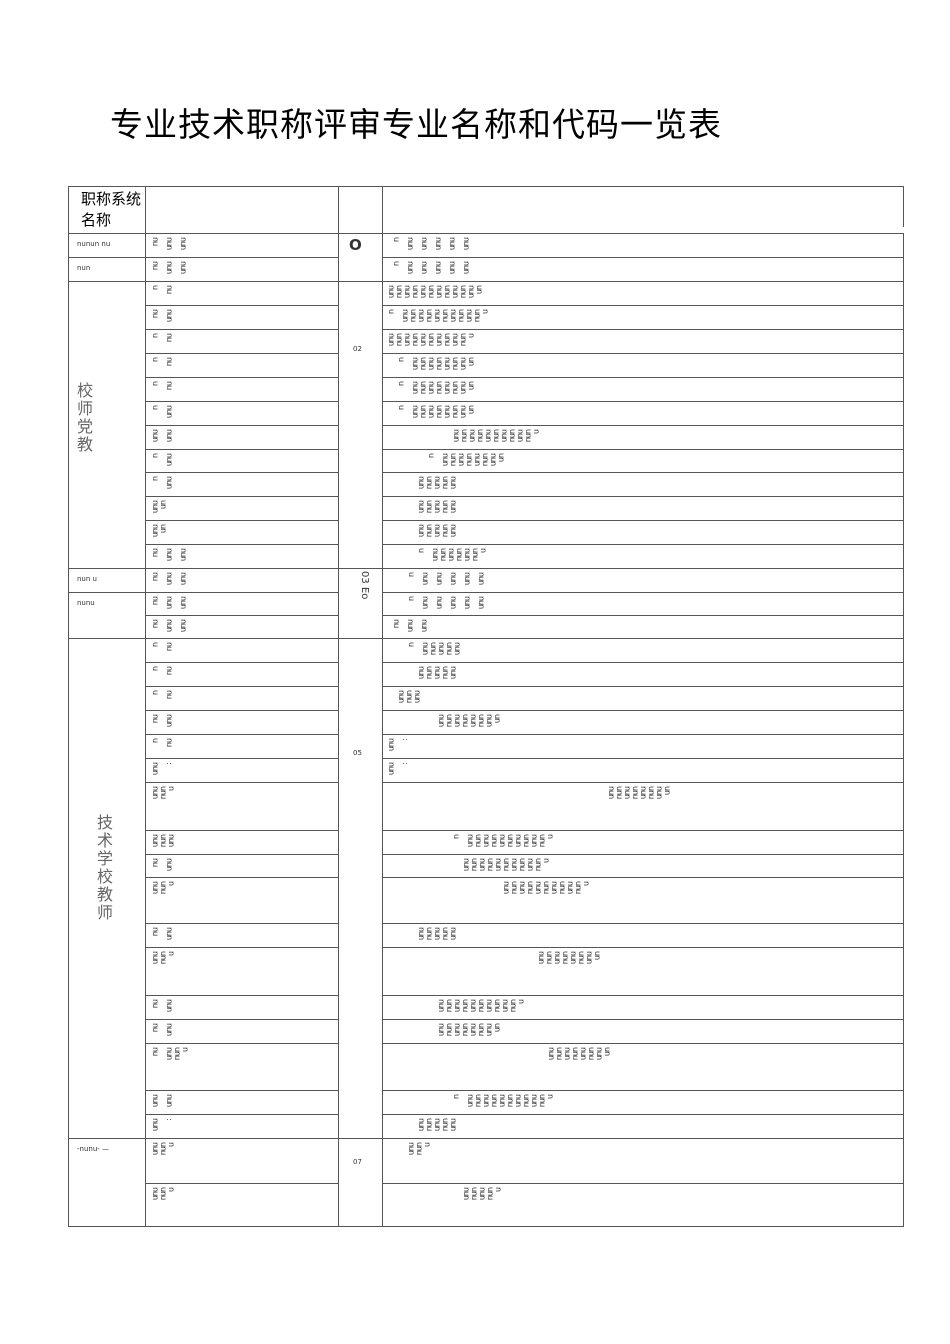 The height and width of the screenshot is (1344, 950). Describe the element at coordinates (107, 425) in the screenshot. I see `group-cell: 校师党教` at that location.